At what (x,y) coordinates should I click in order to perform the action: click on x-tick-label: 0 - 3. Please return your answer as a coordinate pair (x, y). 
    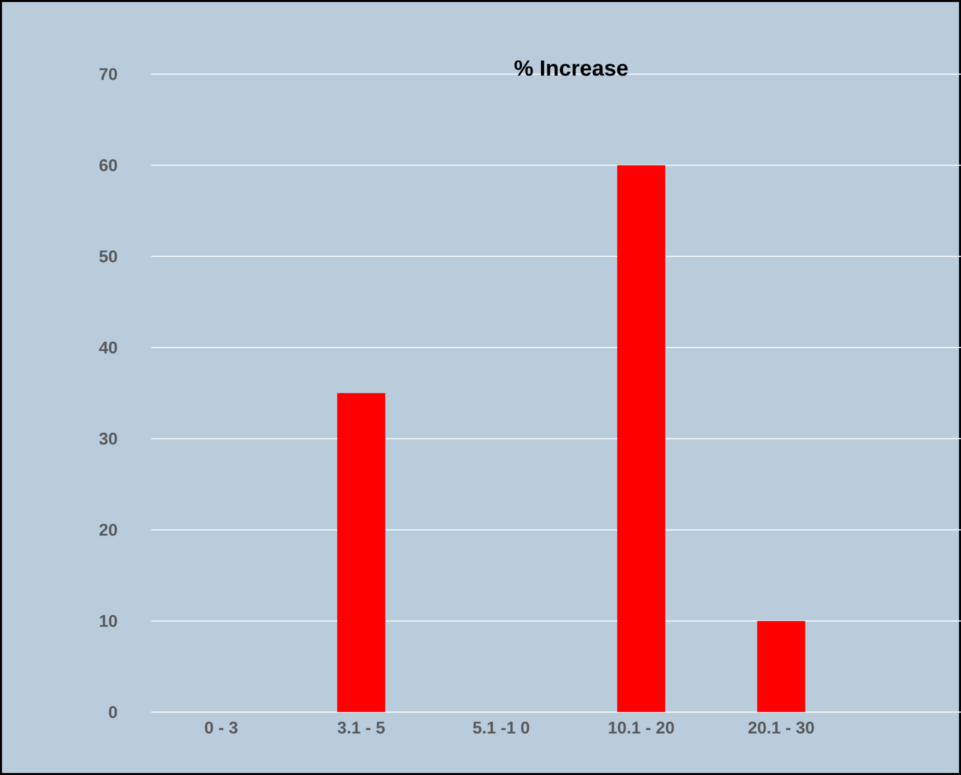
    Looking at the image, I should click on (221, 728).